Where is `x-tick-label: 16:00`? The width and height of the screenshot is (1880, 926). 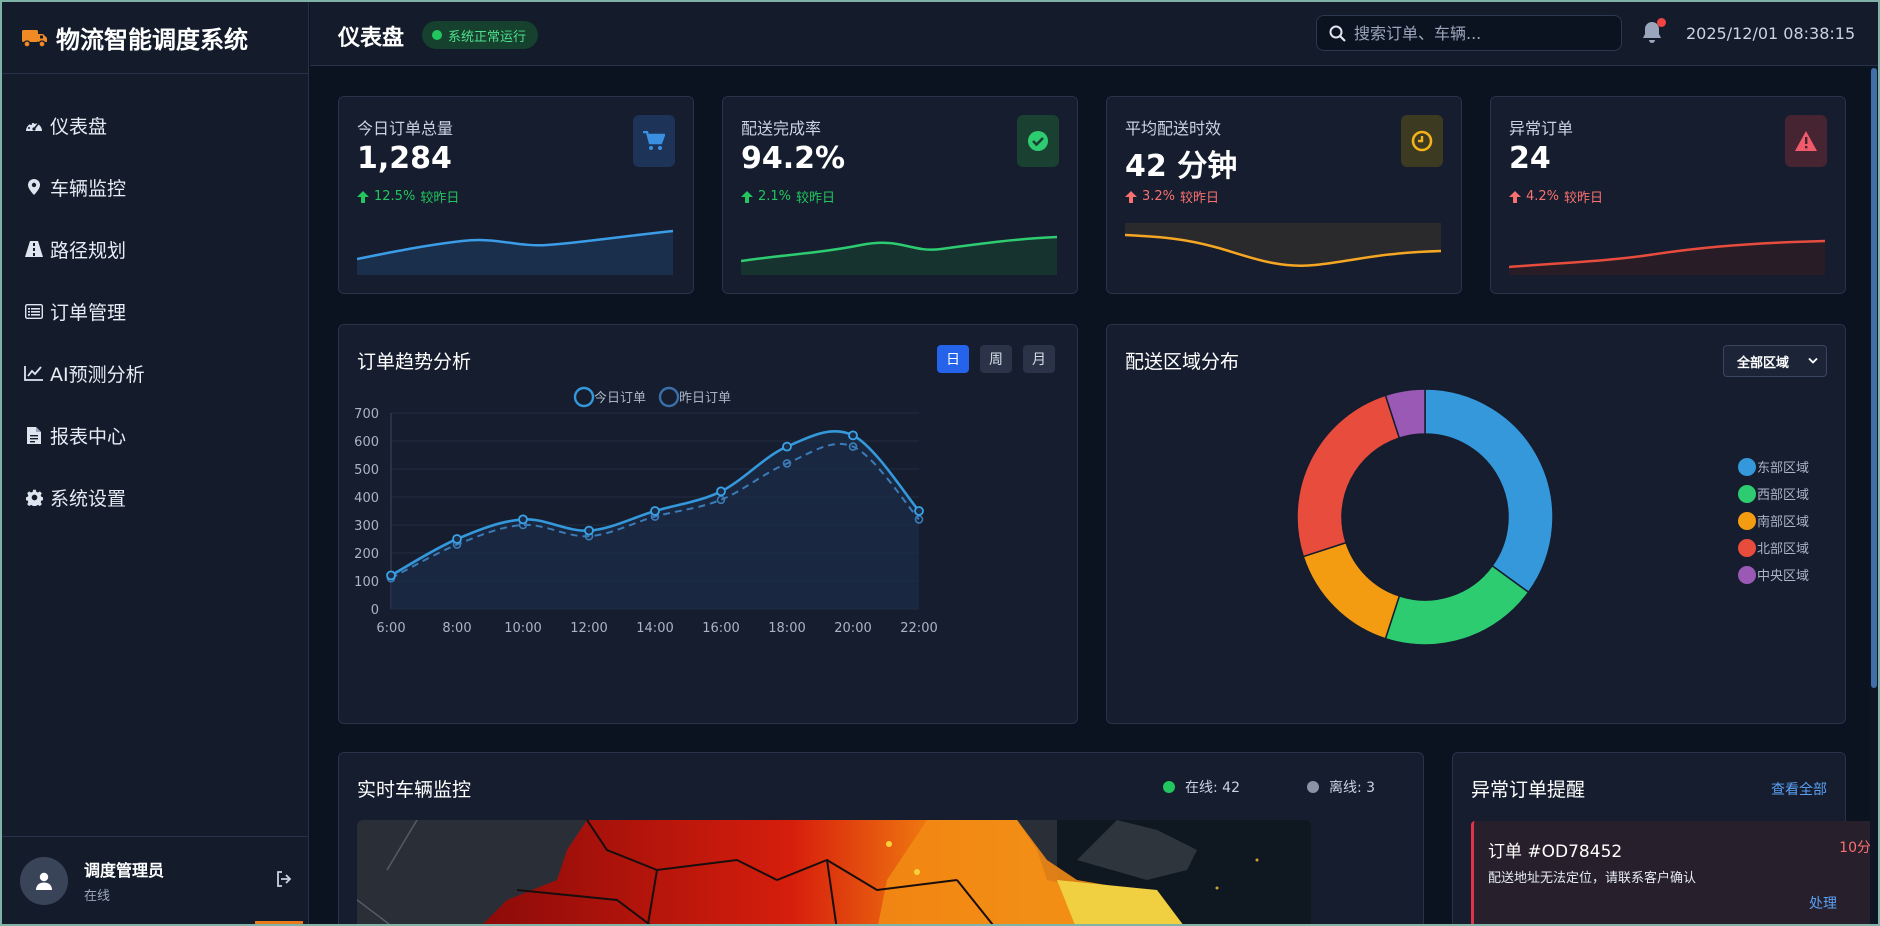 x-tick-label: 16:00 is located at coordinates (720, 628).